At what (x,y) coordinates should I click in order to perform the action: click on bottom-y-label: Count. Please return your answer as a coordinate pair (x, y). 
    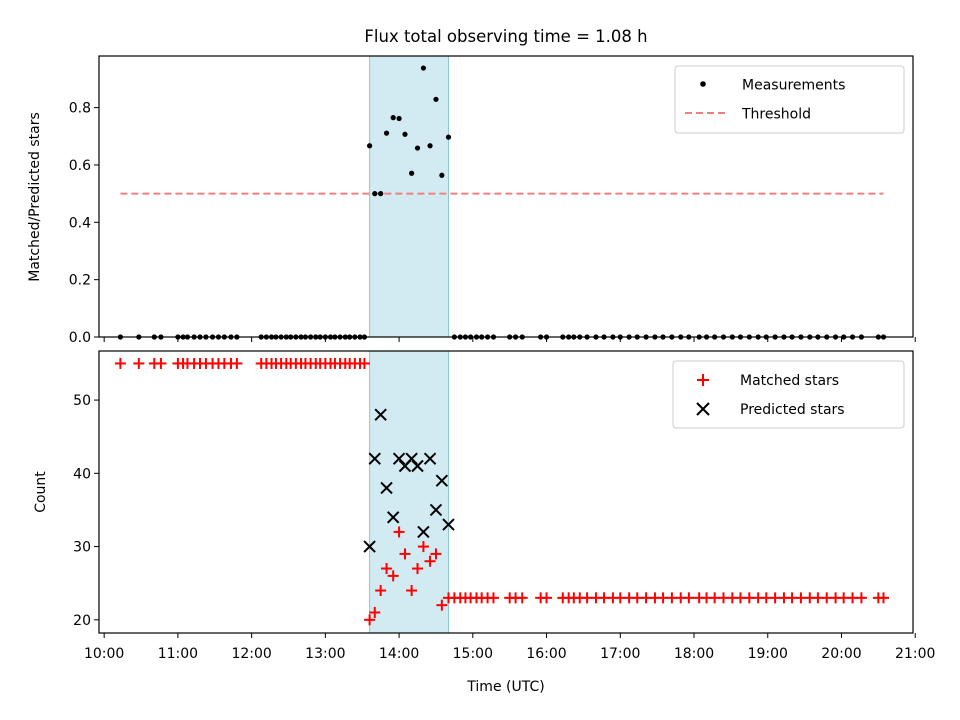
    Looking at the image, I should click on (41, 492).